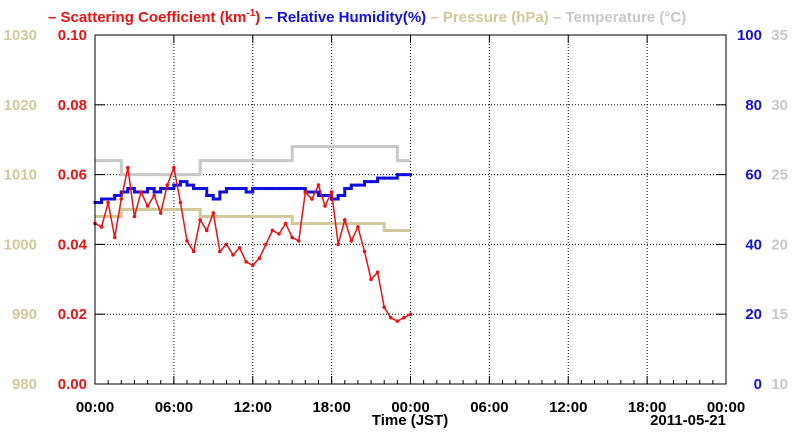 Image resolution: width=800 pixels, height=434 pixels. Describe the element at coordinates (20, 105) in the screenshot. I see `pressure-axis-tick-label: 1020` at that location.